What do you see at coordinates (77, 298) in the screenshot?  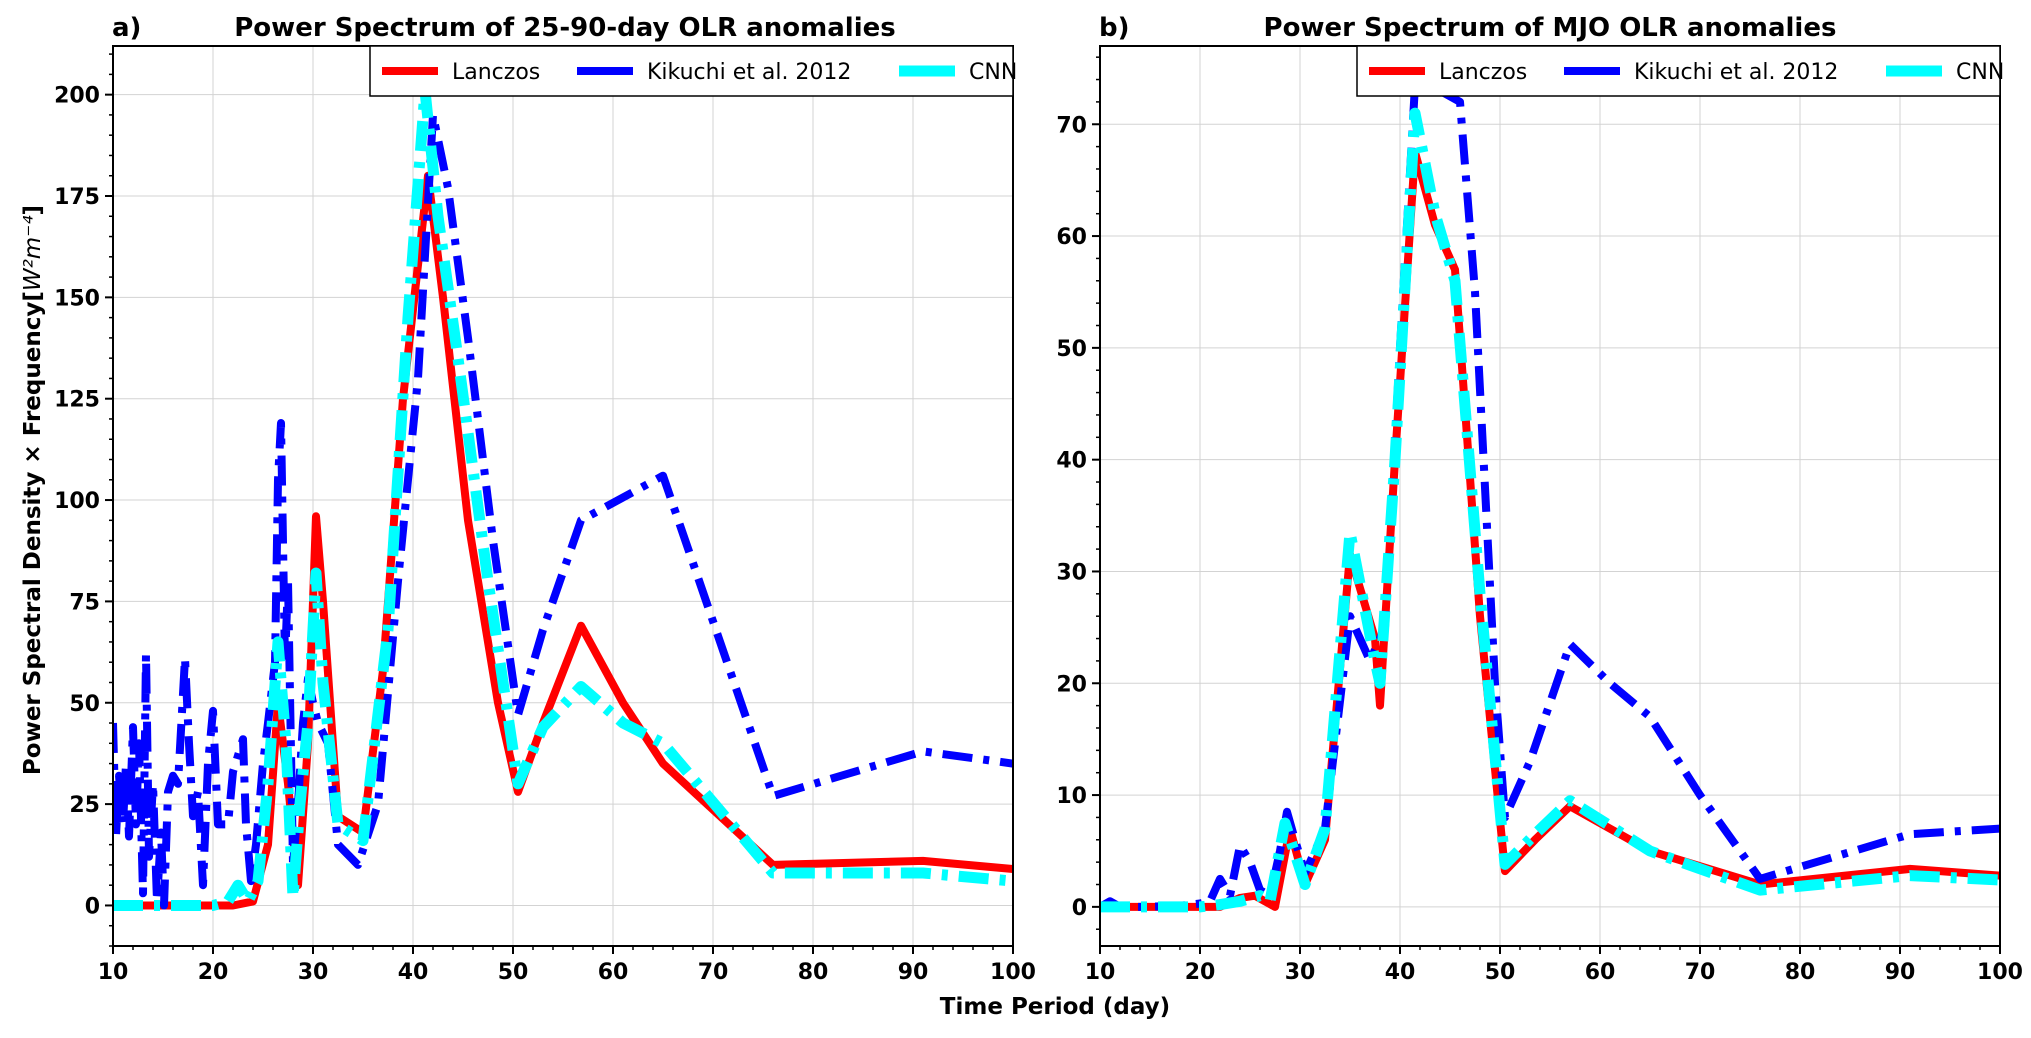 I see `y-tick-label-150: 150` at bounding box center [77, 298].